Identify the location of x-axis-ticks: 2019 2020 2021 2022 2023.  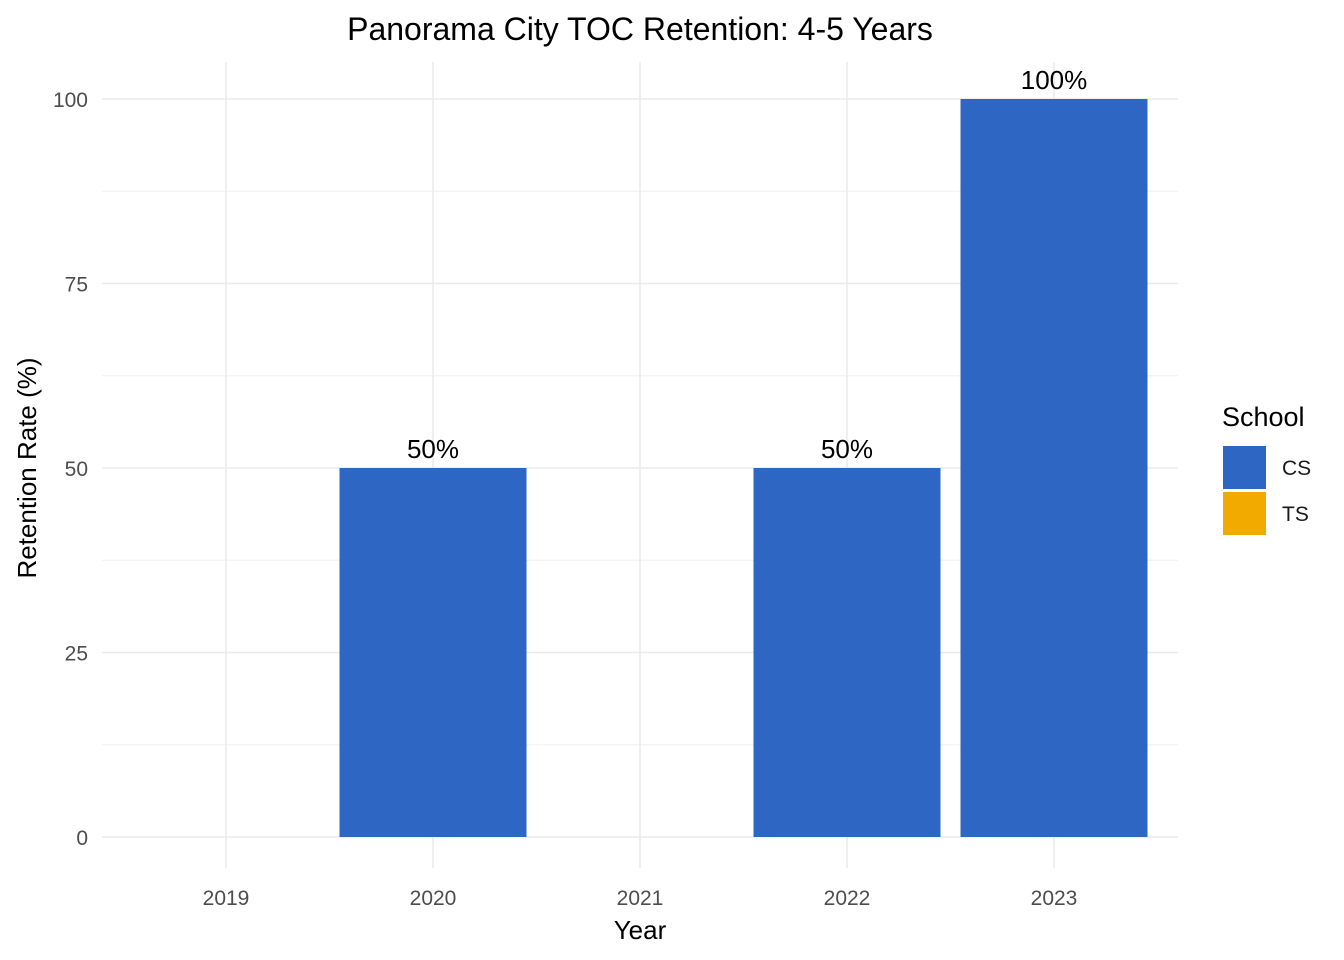
(640, 898).